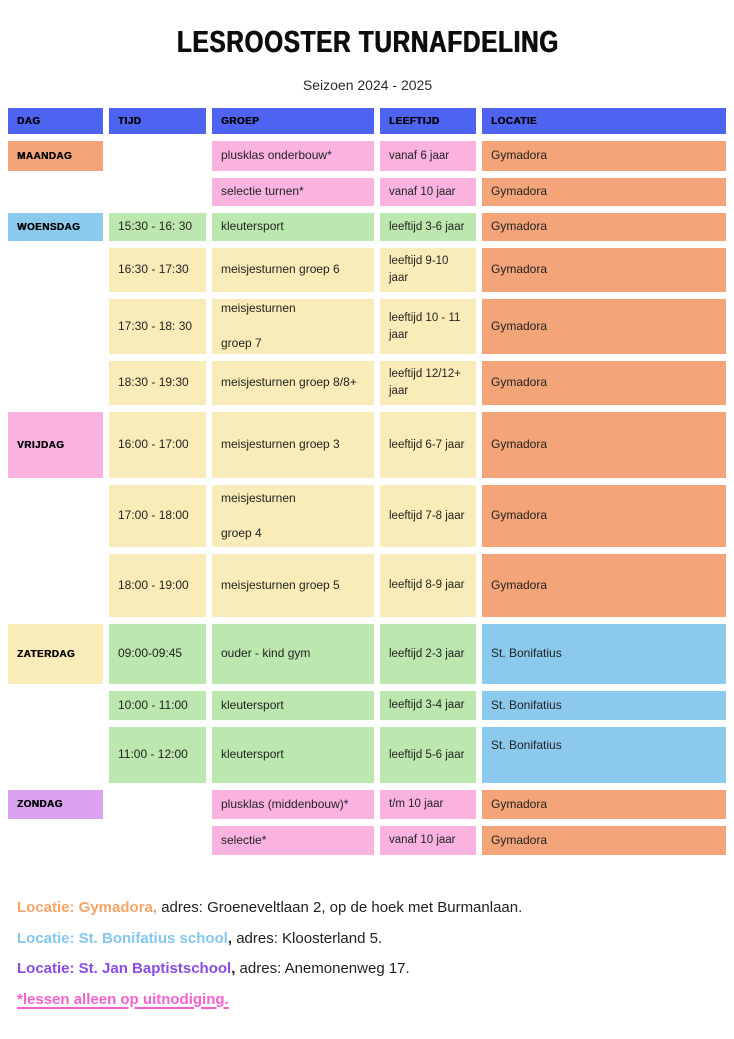  I want to click on day-cell: ZATERDAG, so click(55, 654).